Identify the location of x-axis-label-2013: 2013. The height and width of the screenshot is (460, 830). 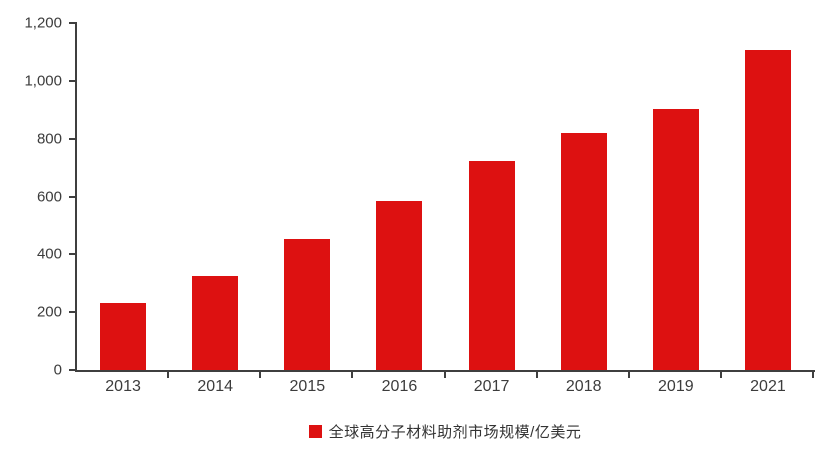
(123, 386).